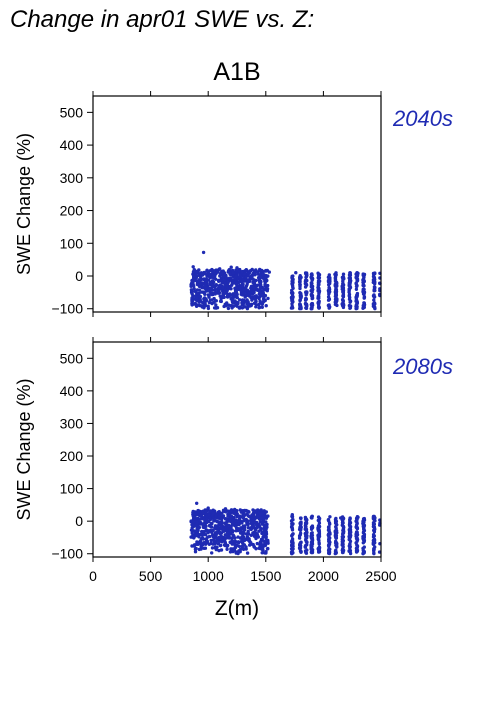 The height and width of the screenshot is (709, 501). What do you see at coordinates (72, 112) in the screenshot?
I see `y-tick-label: 500` at bounding box center [72, 112].